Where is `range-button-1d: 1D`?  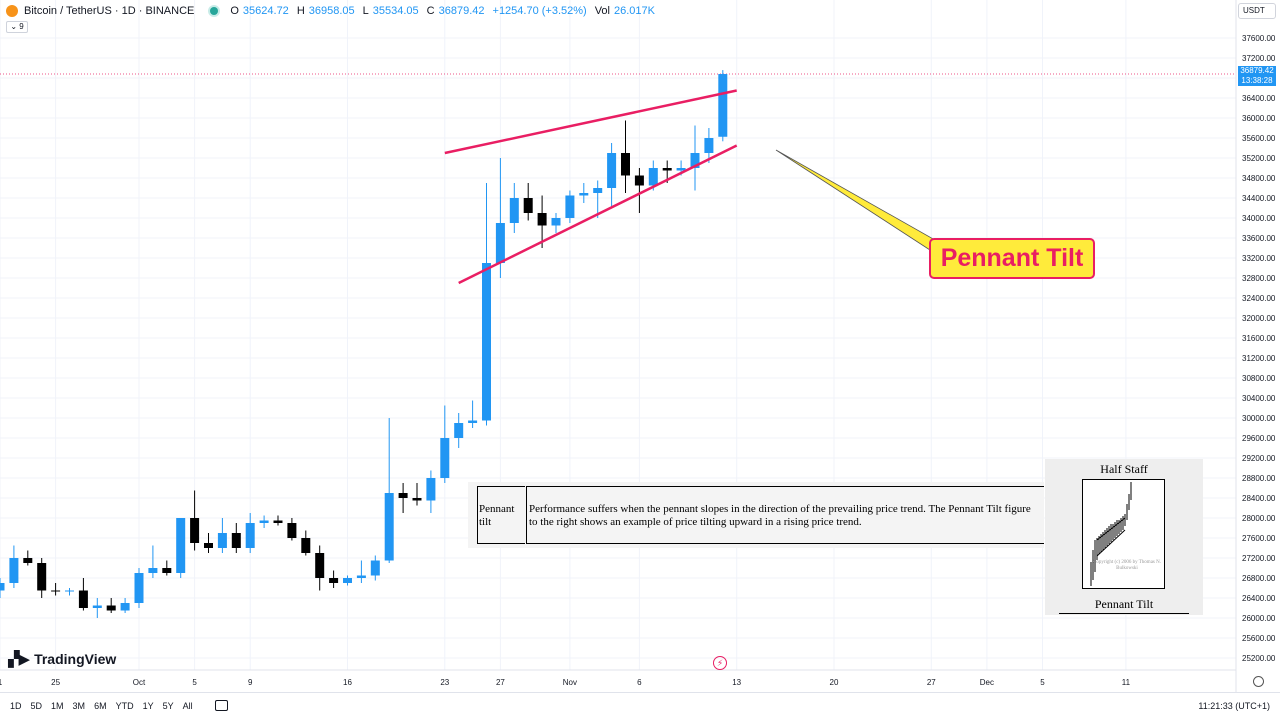 range-button-1d: 1D is located at coordinates (16, 705).